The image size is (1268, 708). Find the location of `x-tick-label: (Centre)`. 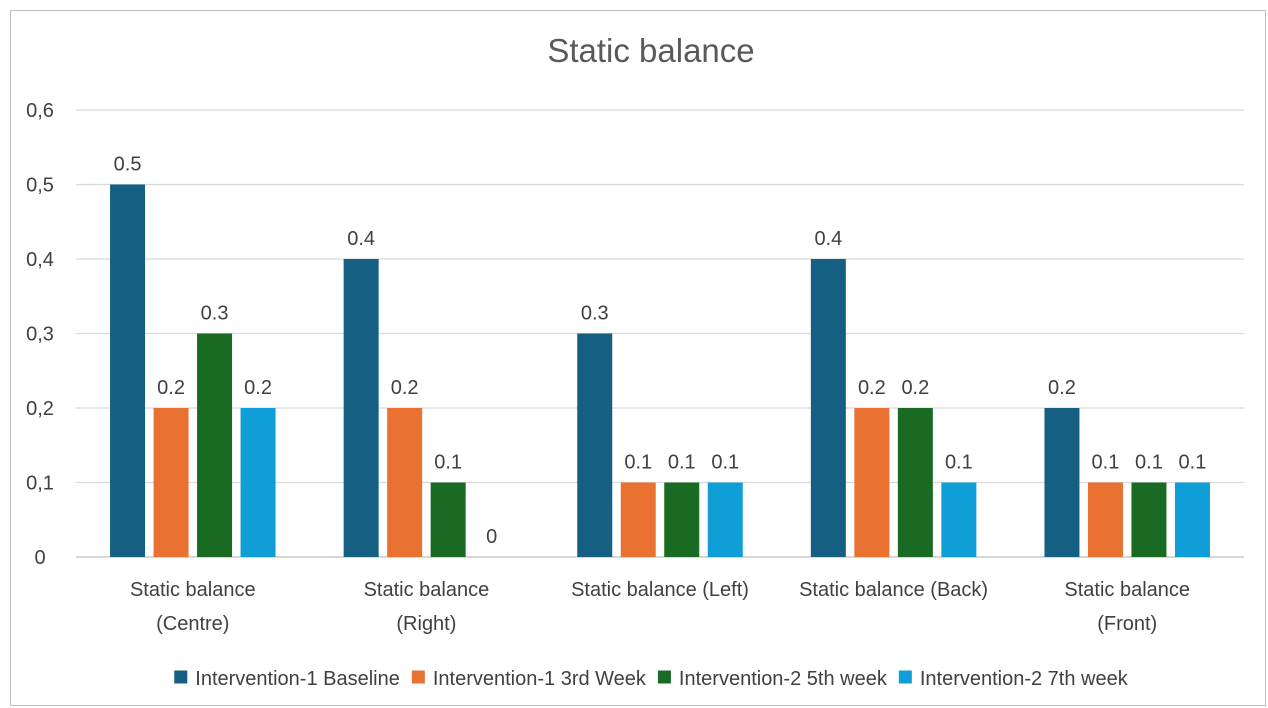

x-tick-label: (Centre) is located at coordinates (192, 624).